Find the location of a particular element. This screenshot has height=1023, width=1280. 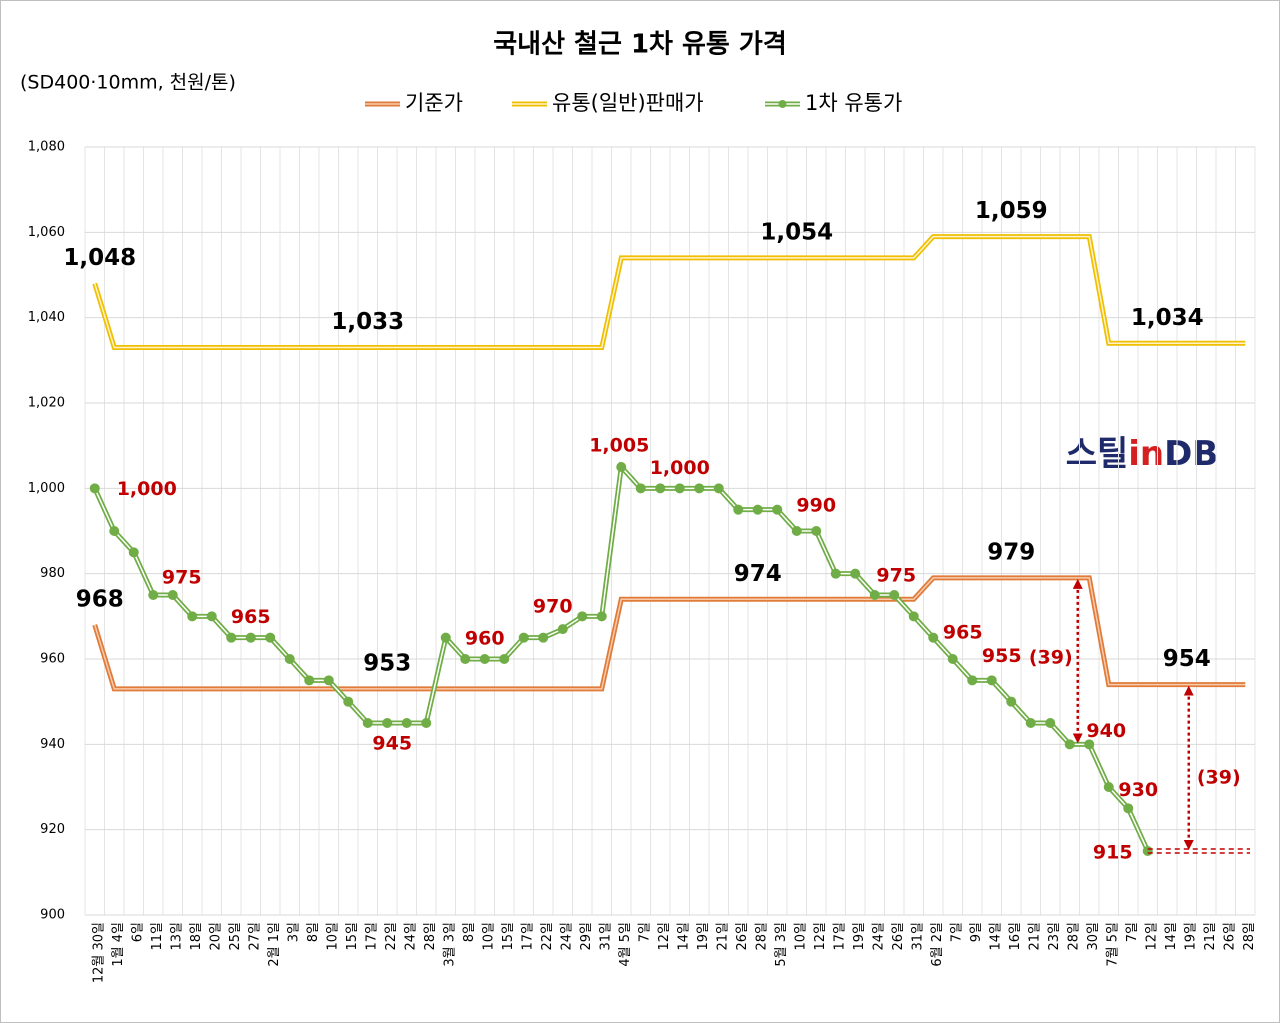

legend-marker is located at coordinates (782, 104).